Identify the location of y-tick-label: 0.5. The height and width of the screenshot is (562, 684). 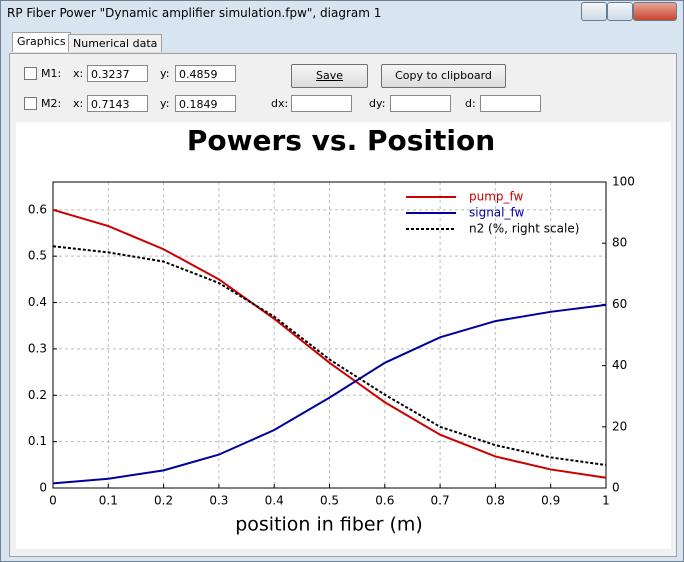
(37, 256).